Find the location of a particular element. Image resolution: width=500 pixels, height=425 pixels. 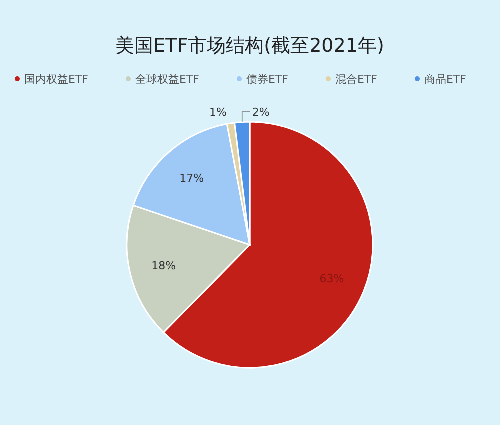

data-label: 18% is located at coordinates (164, 265).